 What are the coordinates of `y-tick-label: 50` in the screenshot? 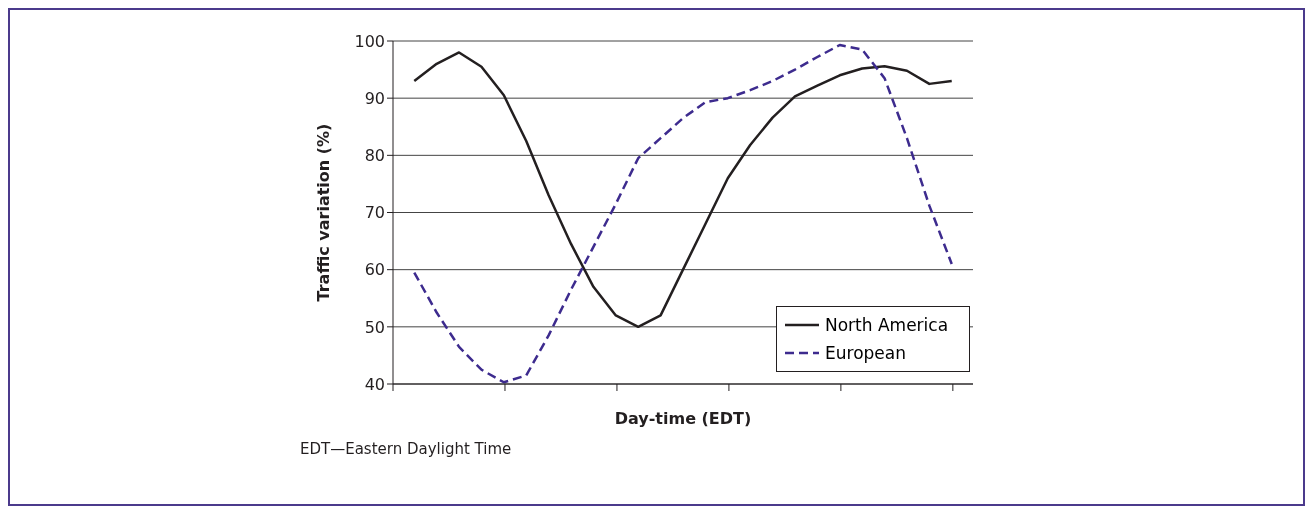 It's located at (374, 327).